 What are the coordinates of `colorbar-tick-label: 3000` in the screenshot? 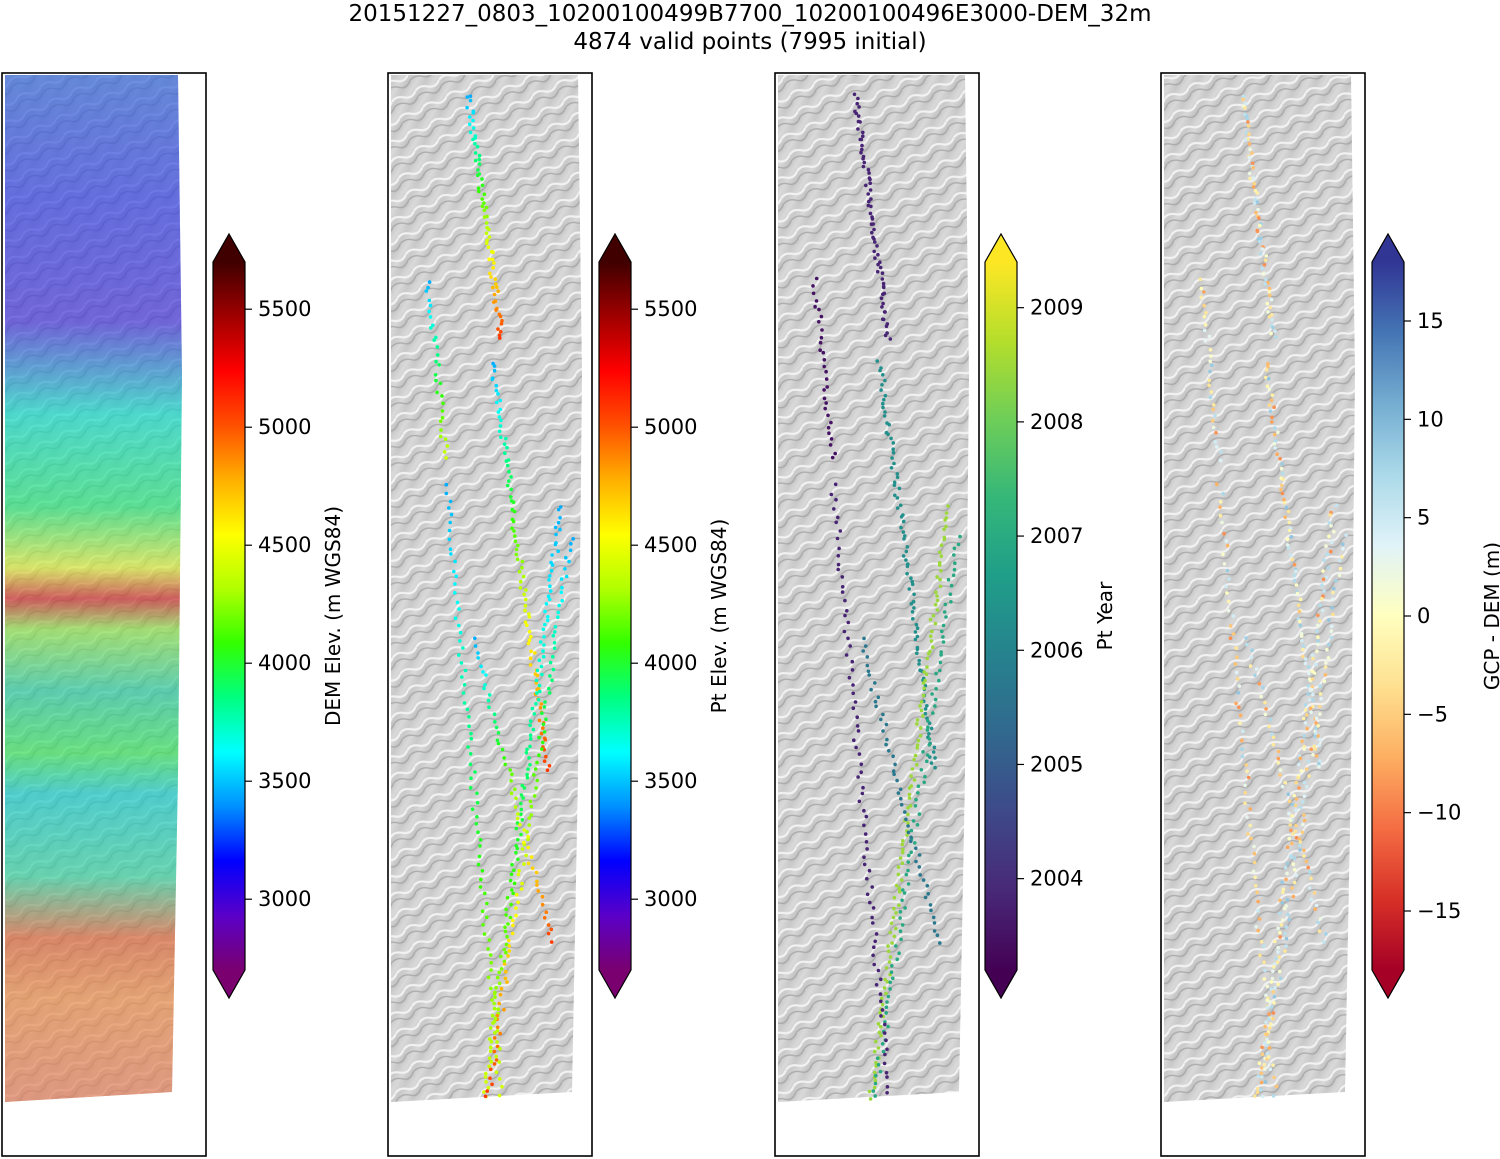 It's located at (670, 899).